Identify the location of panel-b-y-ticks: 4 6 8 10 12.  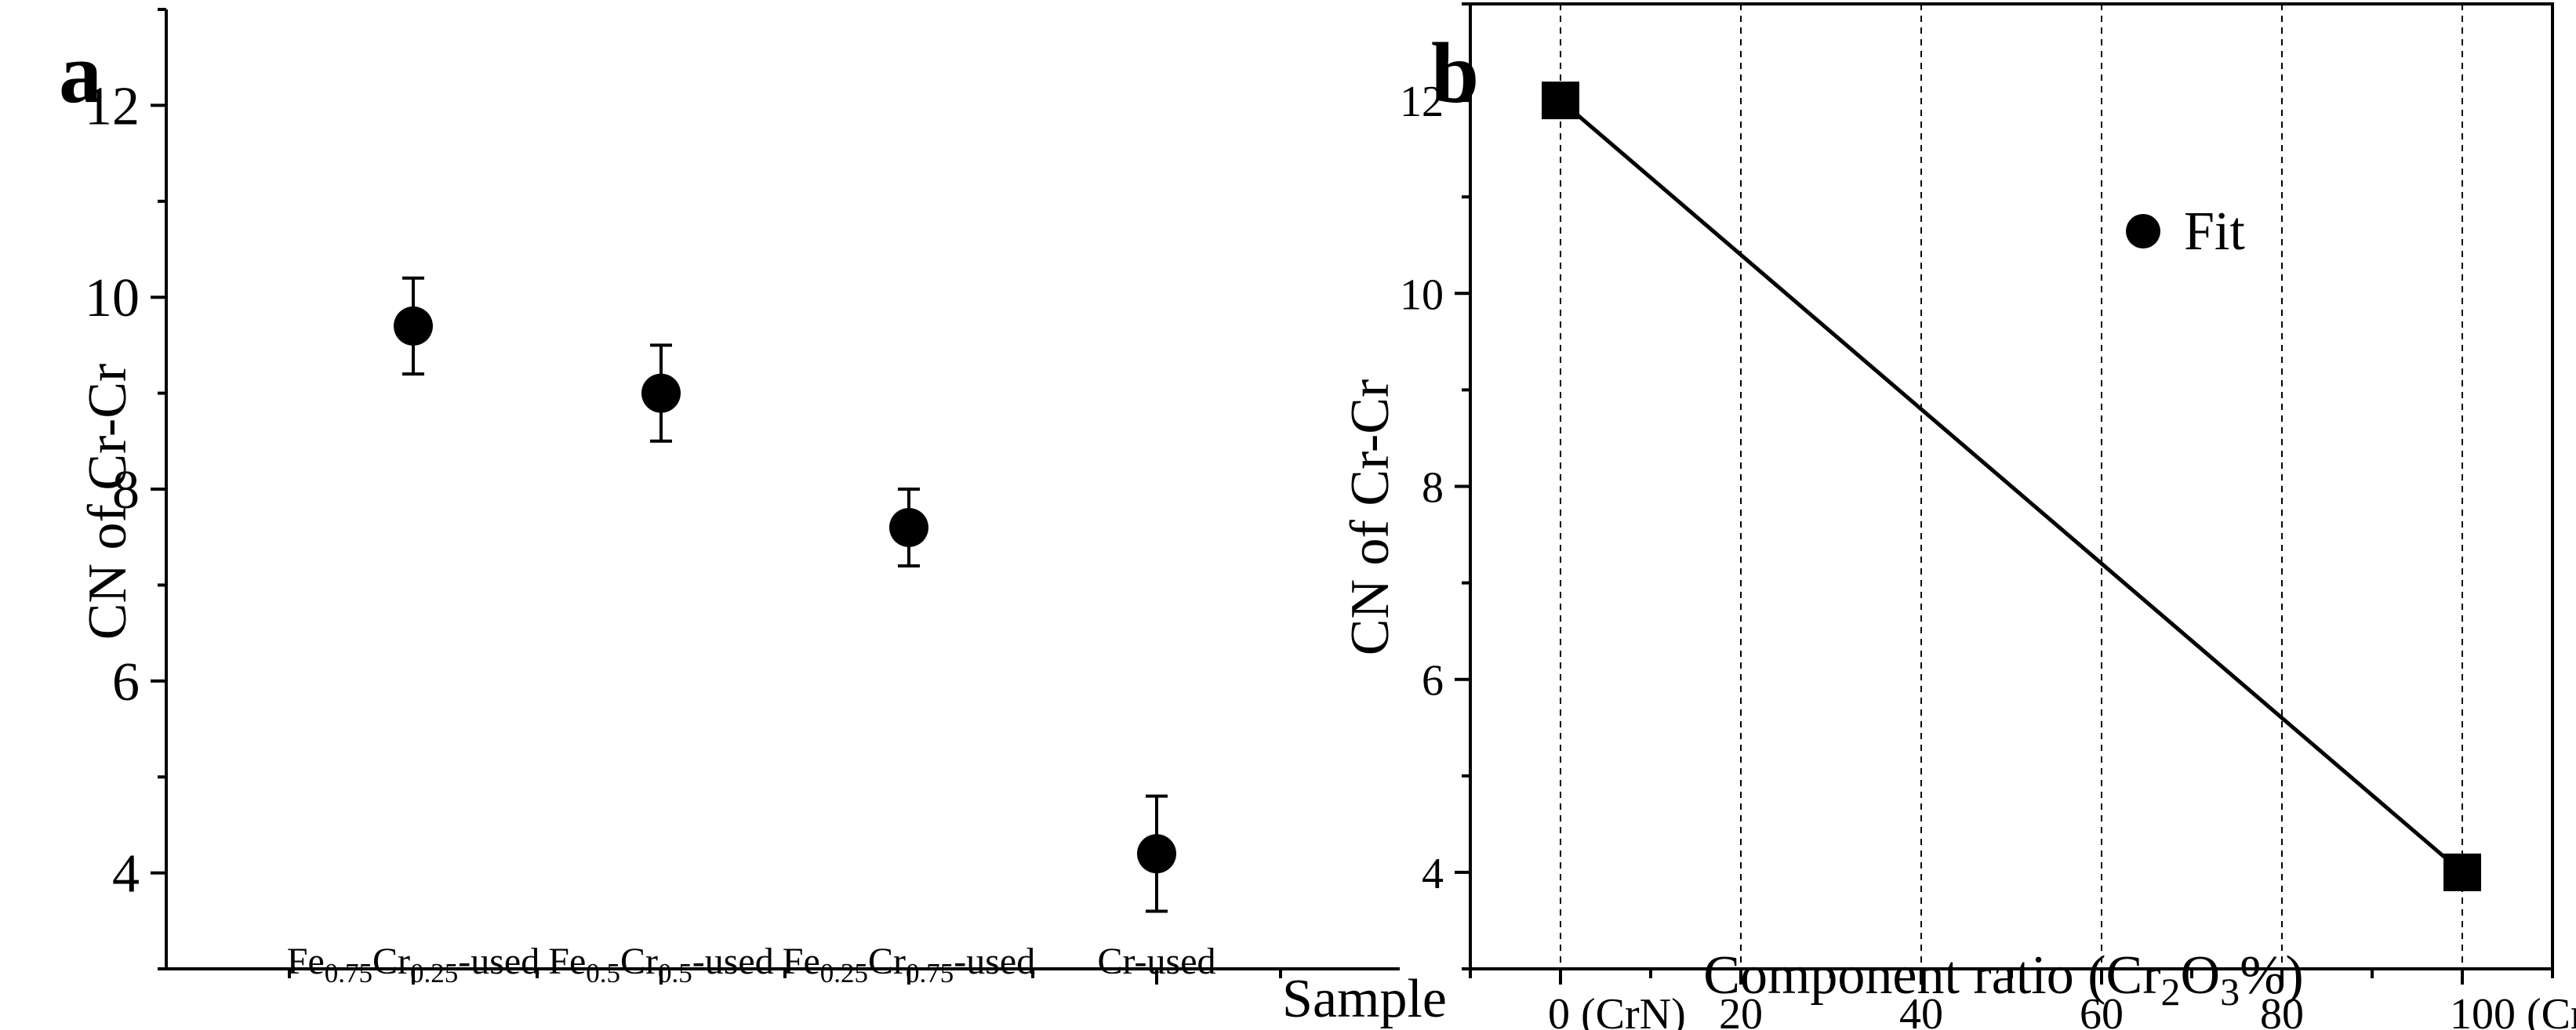
(1435, 486).